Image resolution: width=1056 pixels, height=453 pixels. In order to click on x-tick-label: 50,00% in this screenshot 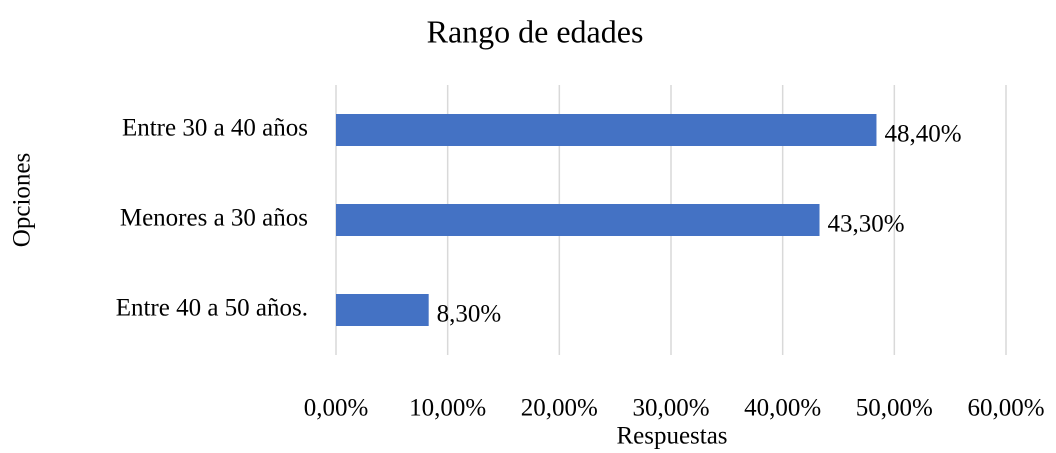, I will do `click(894, 408)`.